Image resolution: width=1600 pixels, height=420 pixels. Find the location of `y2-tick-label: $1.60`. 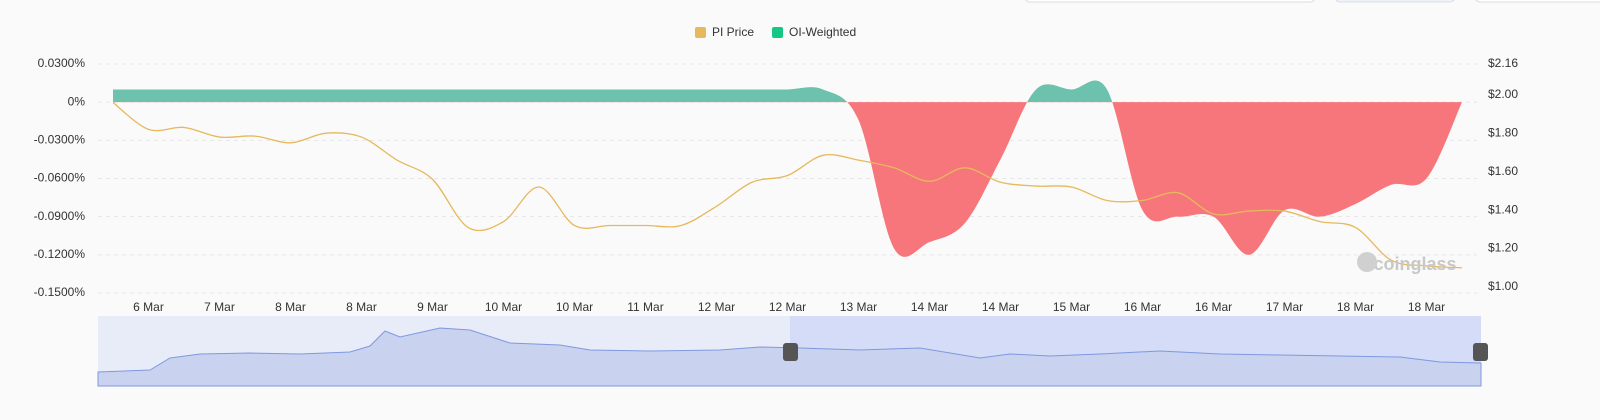

y2-tick-label: $1.60 is located at coordinates (1503, 171).